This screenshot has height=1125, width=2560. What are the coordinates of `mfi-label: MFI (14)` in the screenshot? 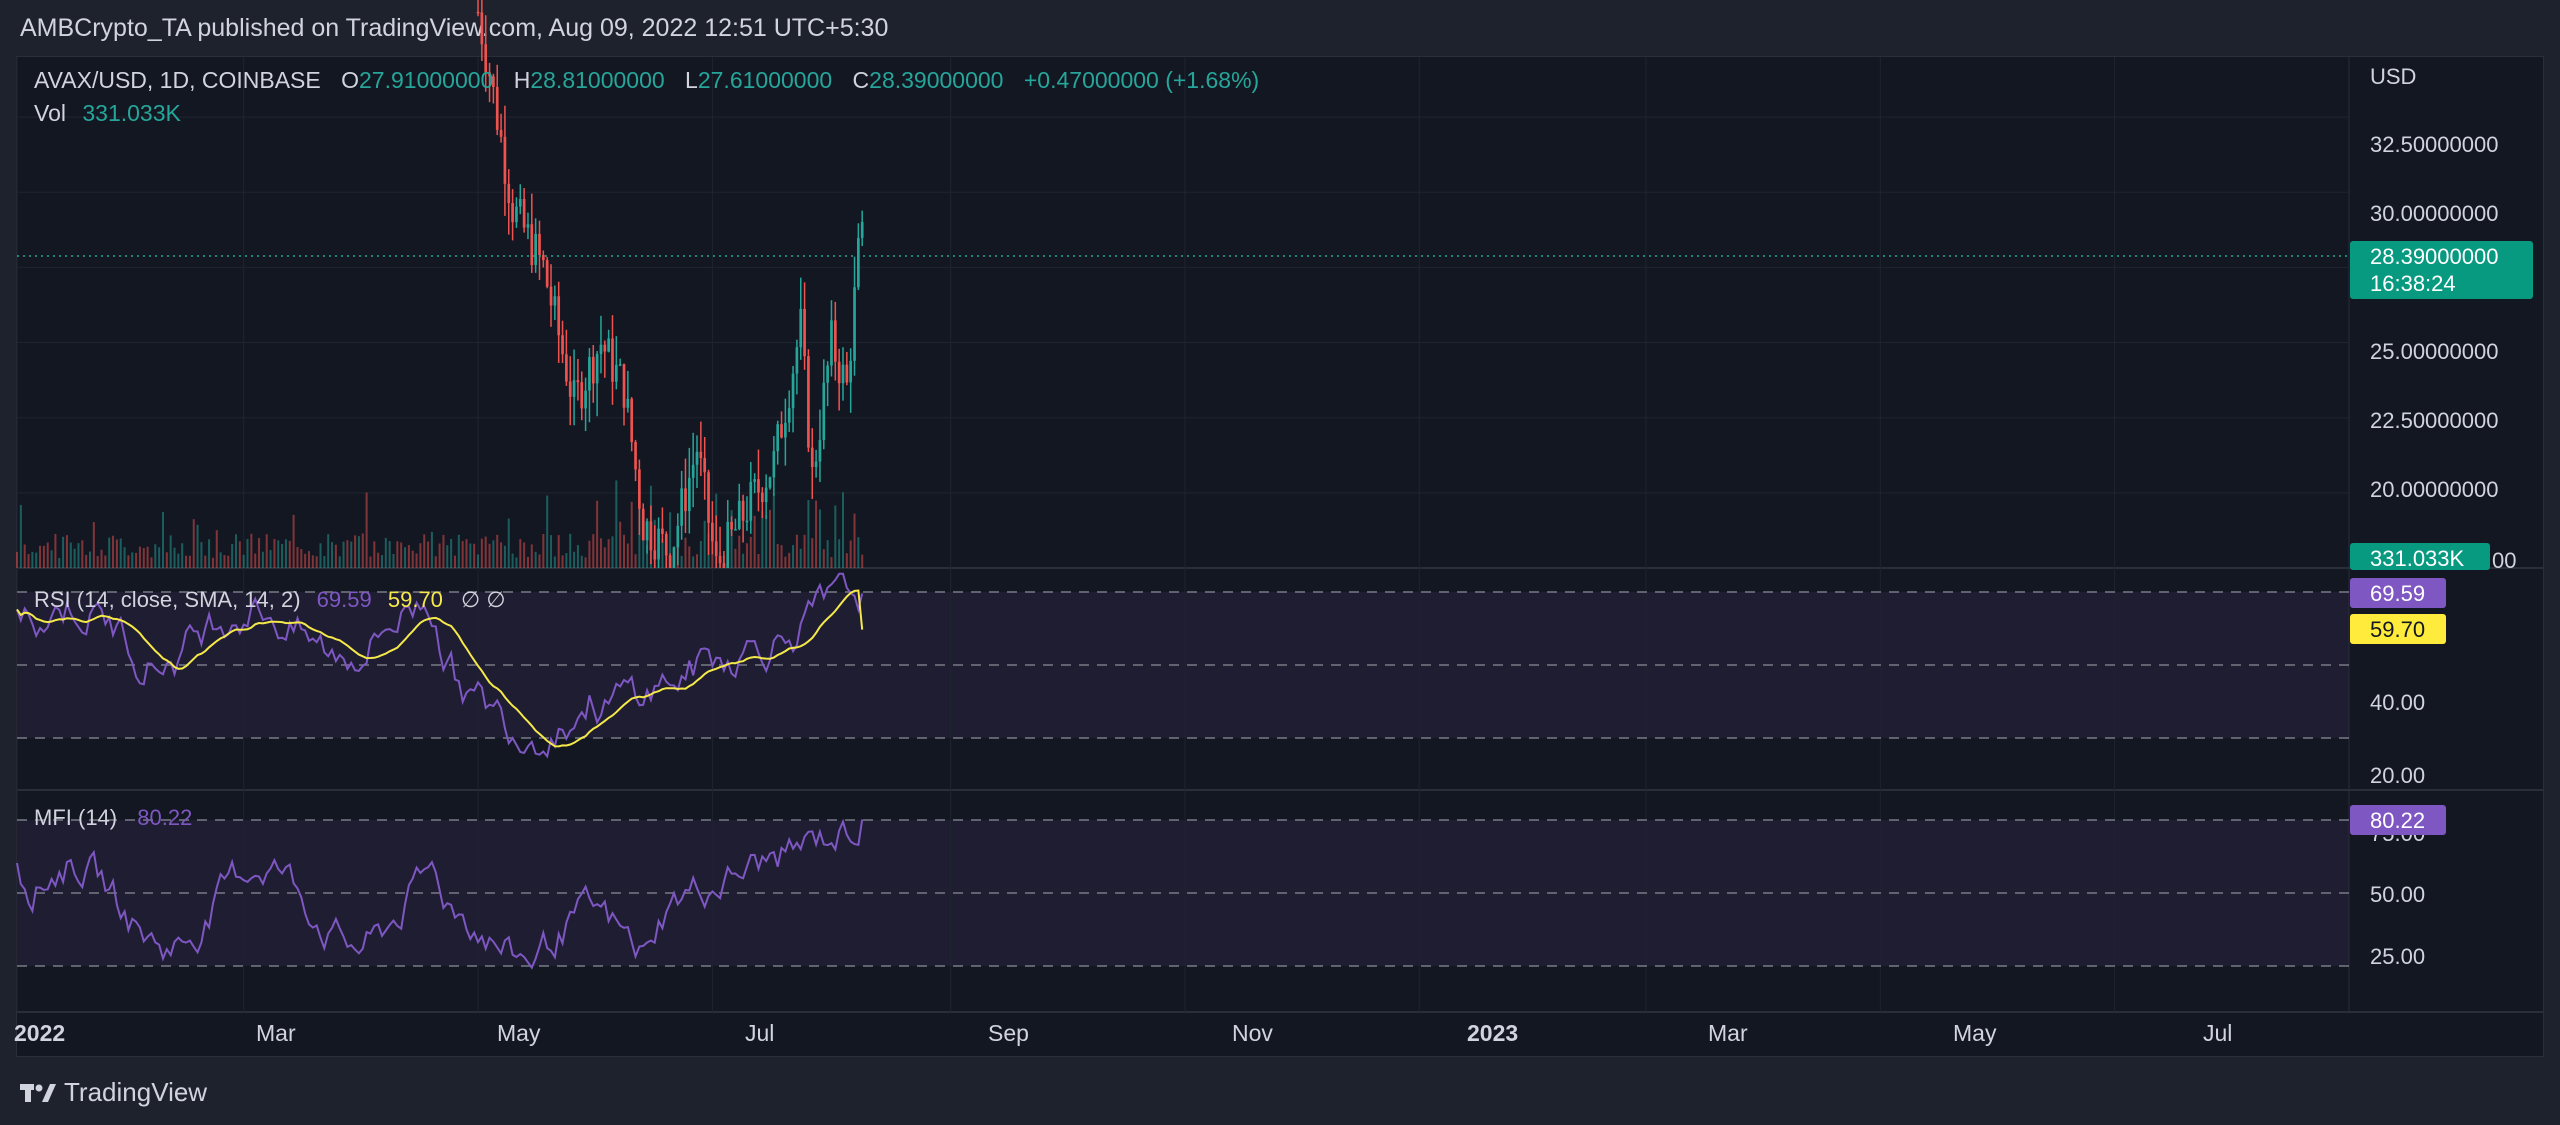 It's located at (75, 817).